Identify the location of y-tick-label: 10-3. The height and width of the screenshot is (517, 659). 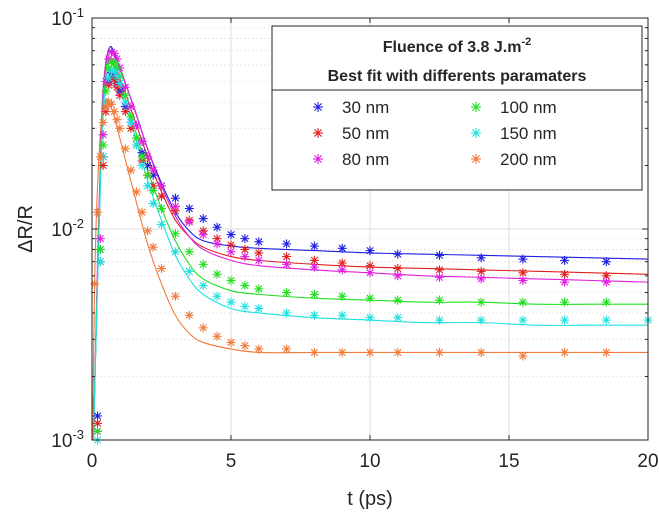
(67, 439).